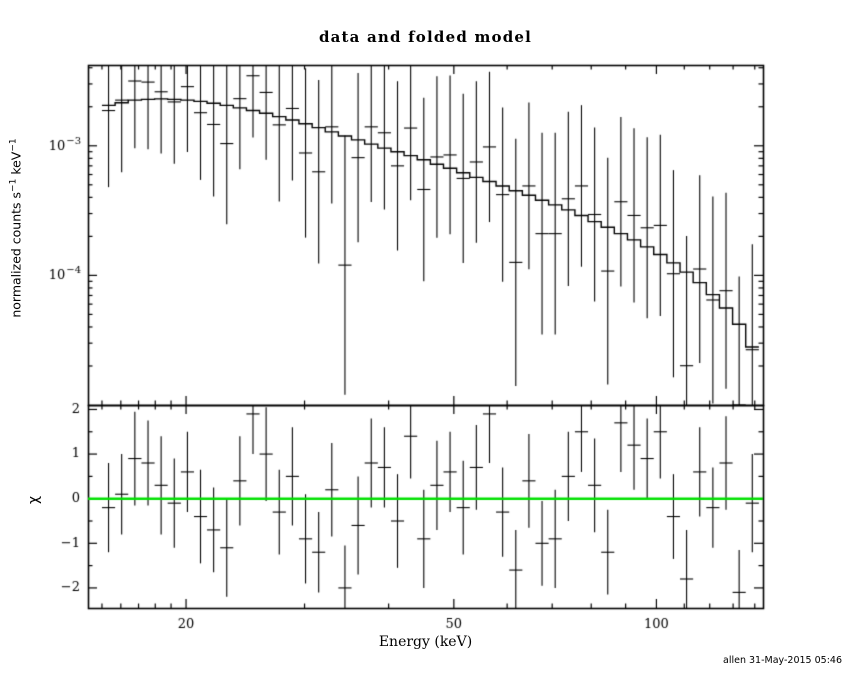 This screenshot has width=850, height=680. I want to click on x-axis-label: Energy (keV), so click(425, 642).